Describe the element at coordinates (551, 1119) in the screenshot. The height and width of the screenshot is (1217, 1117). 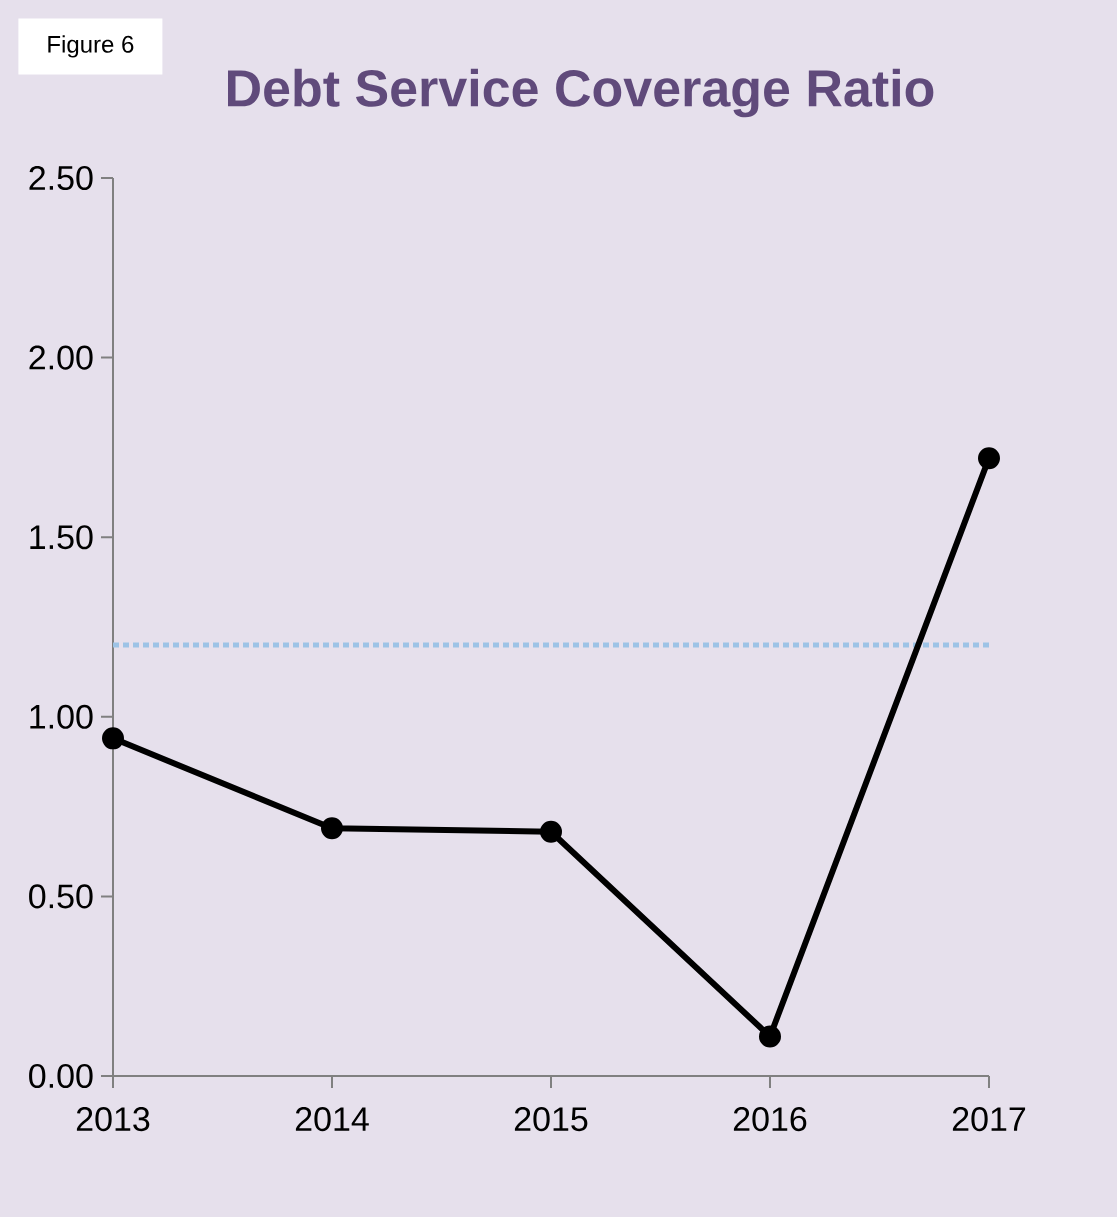
I see `x-tick-label: 2015` at that location.